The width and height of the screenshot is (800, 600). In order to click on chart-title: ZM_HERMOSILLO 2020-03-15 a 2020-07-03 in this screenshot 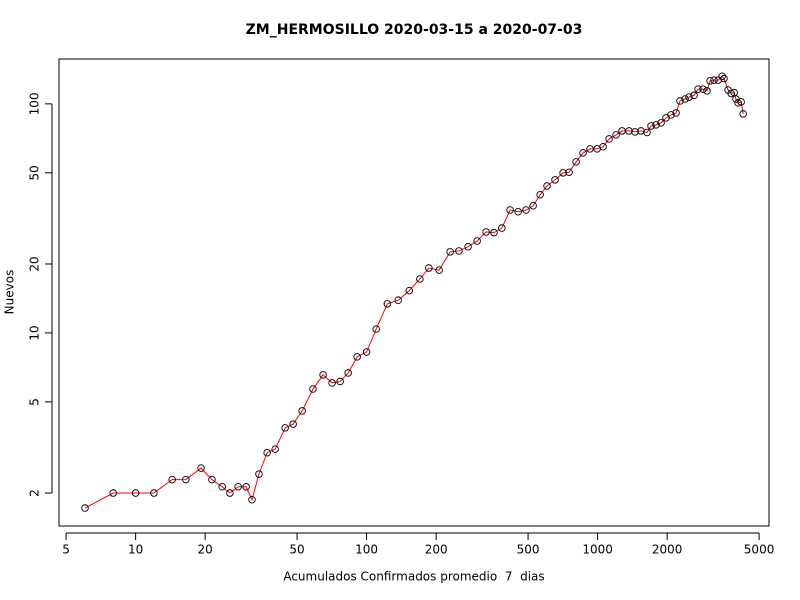, I will do `click(414, 30)`.